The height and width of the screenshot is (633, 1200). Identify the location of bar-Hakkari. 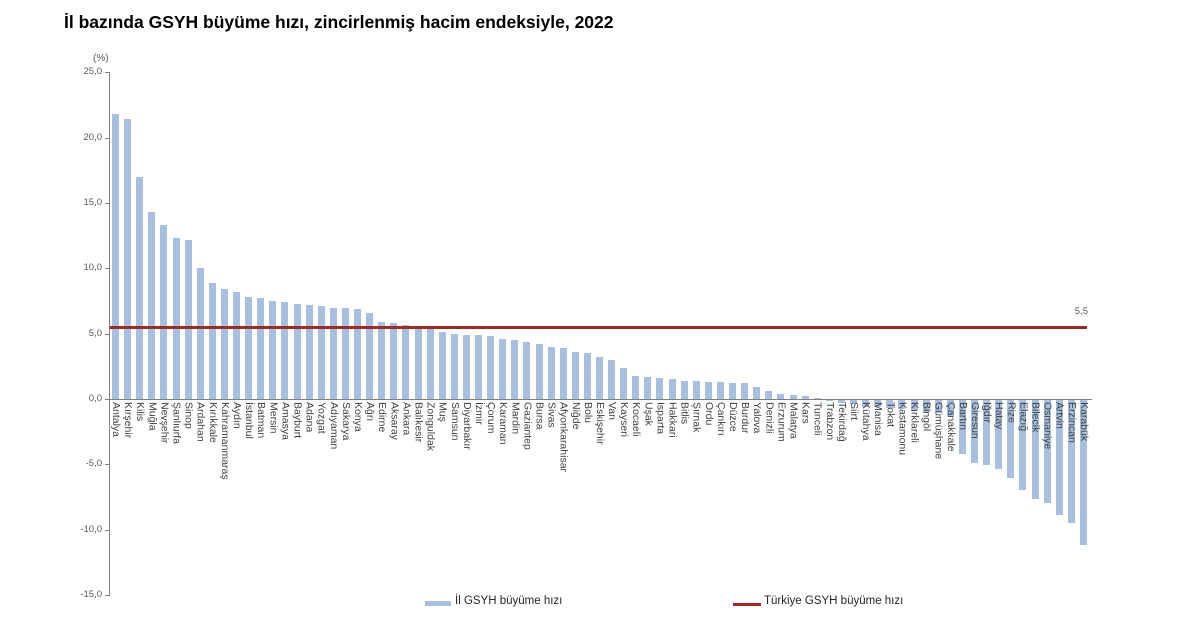
(672, 389).